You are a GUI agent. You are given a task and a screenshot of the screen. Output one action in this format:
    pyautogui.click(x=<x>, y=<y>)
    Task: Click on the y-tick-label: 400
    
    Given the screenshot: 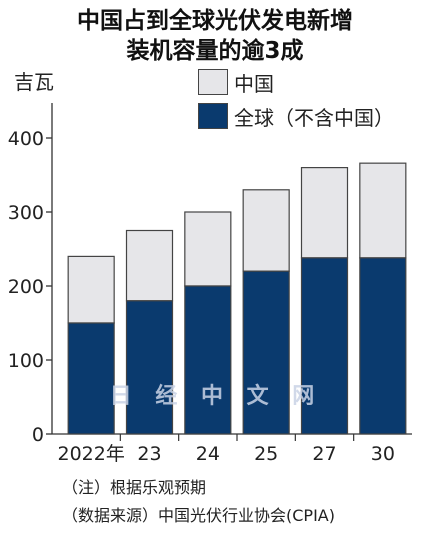 What is the action you would take?
    pyautogui.click(x=26, y=139)
    